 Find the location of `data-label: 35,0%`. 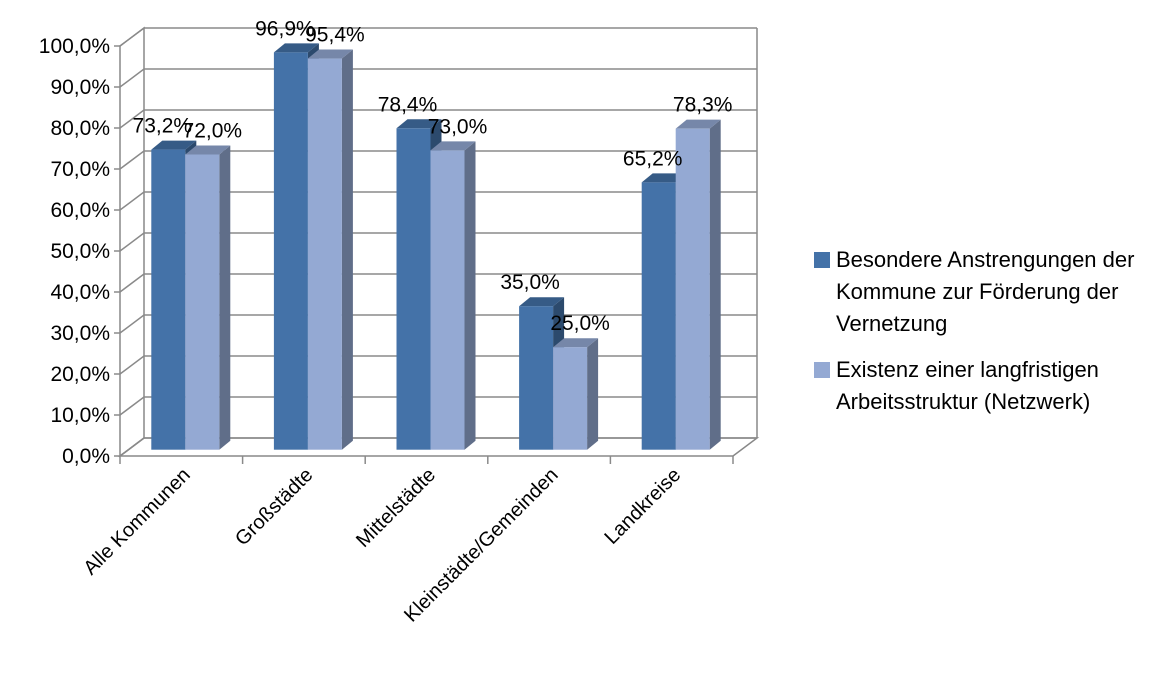

data-label: 35,0% is located at coordinates (530, 282).